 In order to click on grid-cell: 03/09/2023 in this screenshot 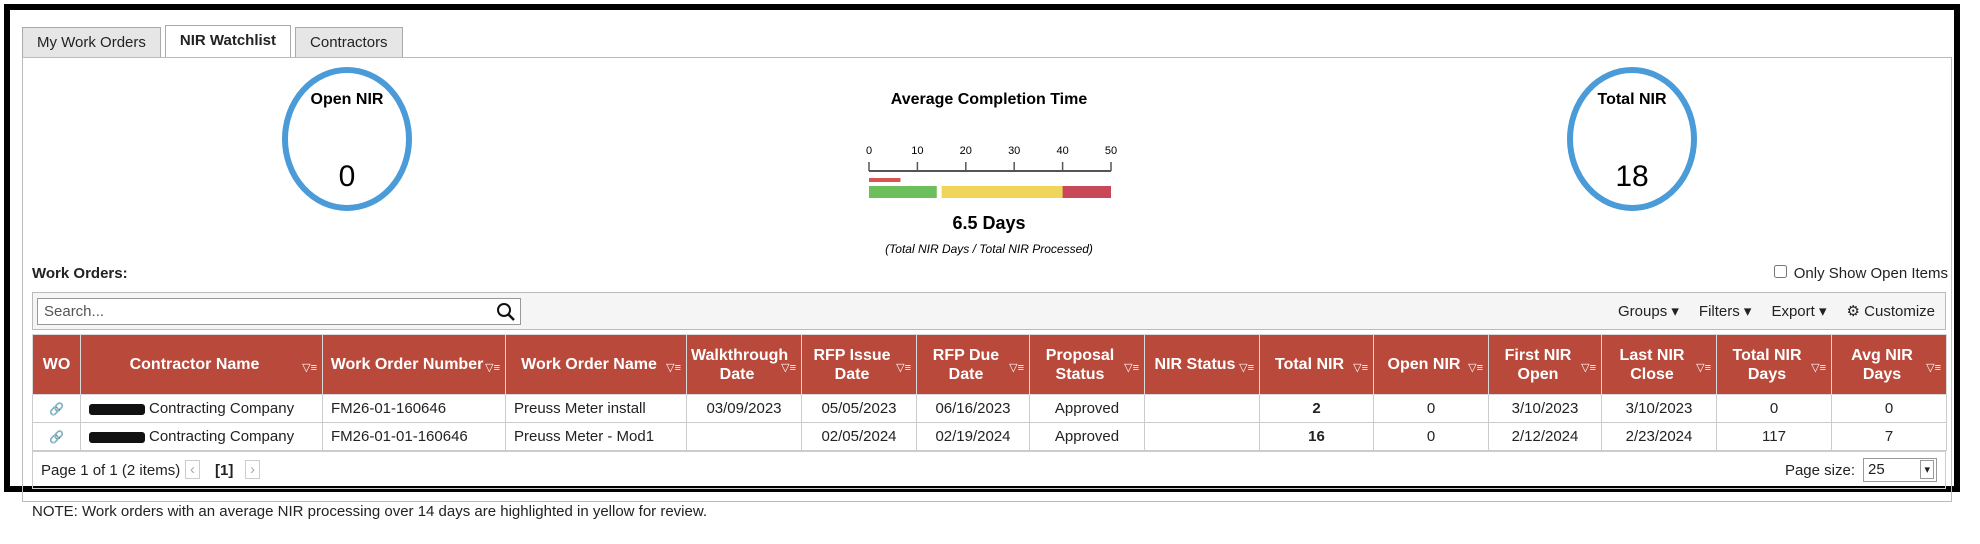, I will do `click(744, 408)`.